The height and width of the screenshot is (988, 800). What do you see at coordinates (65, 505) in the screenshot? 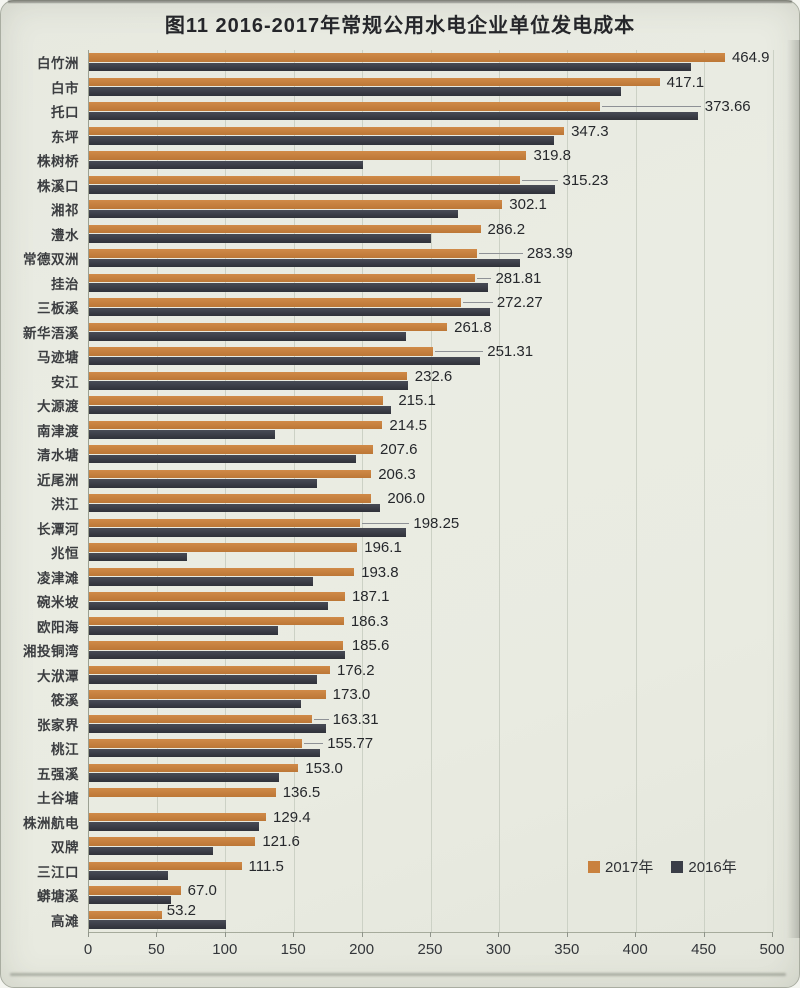
I see `category-label: 洪江` at bounding box center [65, 505].